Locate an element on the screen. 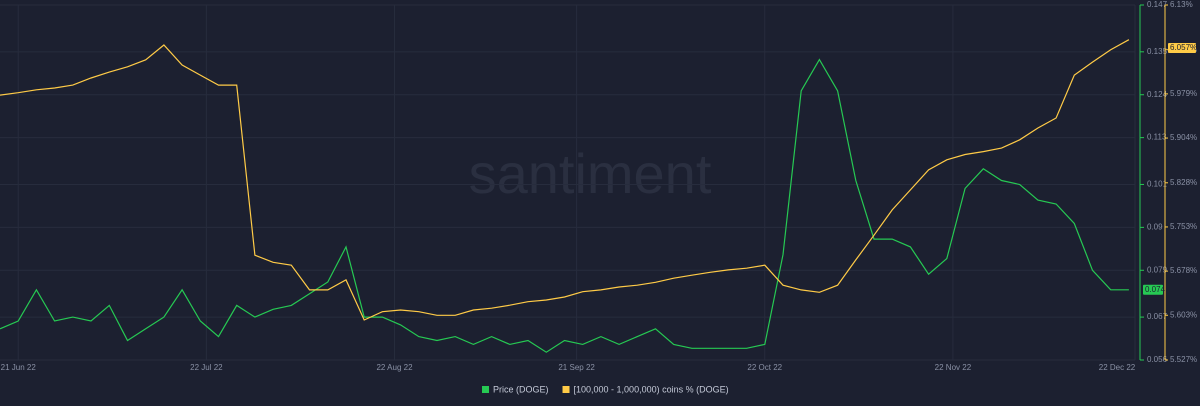  y-tick-label: 0.067 is located at coordinates (1157, 316).